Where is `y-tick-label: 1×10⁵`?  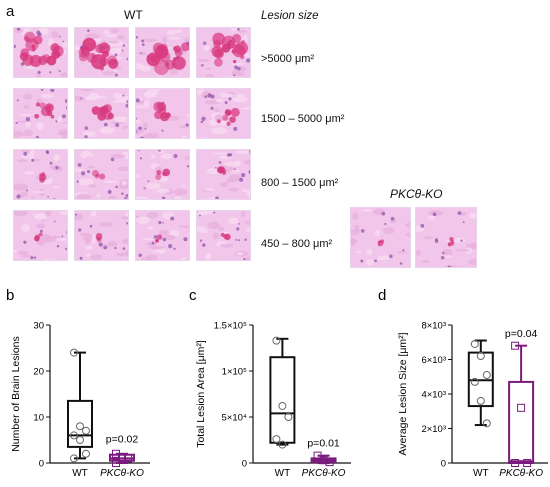 y-tick-label: 1×10⁵ is located at coordinates (234, 372).